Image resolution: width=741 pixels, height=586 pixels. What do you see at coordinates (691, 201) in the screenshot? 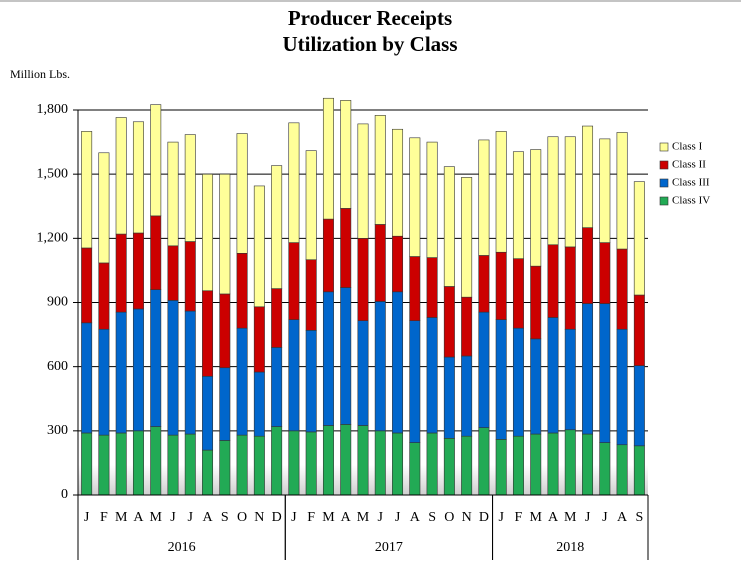
I see `legend-label: Class IV` at bounding box center [691, 201].